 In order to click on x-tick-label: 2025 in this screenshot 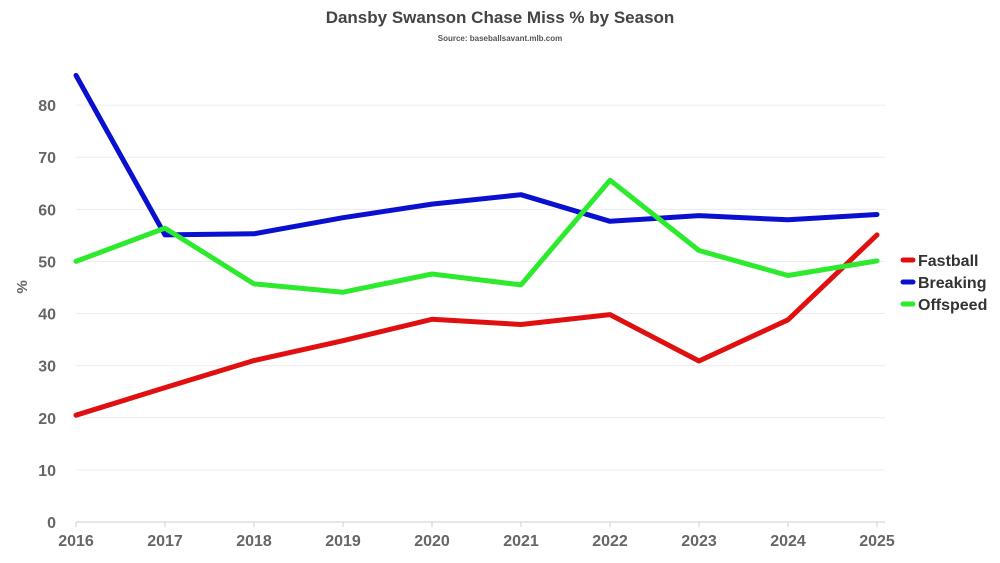, I will do `click(877, 541)`.